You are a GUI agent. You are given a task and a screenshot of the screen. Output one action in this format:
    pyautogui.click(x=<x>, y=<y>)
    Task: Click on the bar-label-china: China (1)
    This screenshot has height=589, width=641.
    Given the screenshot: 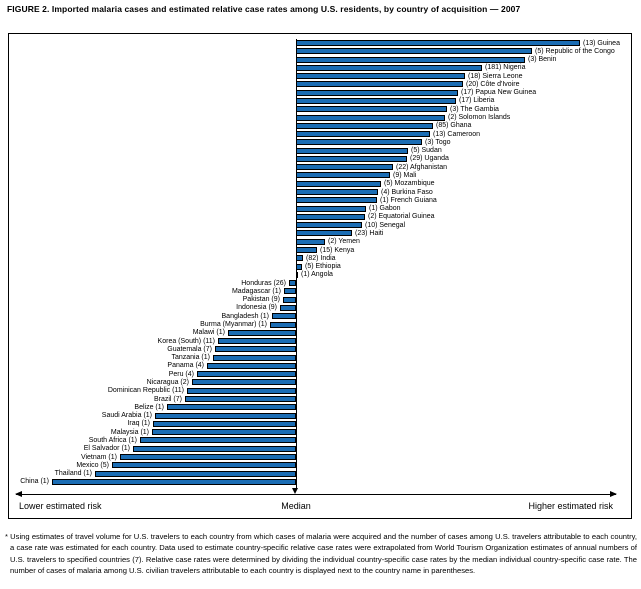 What is the action you would take?
    pyautogui.click(x=34, y=482)
    